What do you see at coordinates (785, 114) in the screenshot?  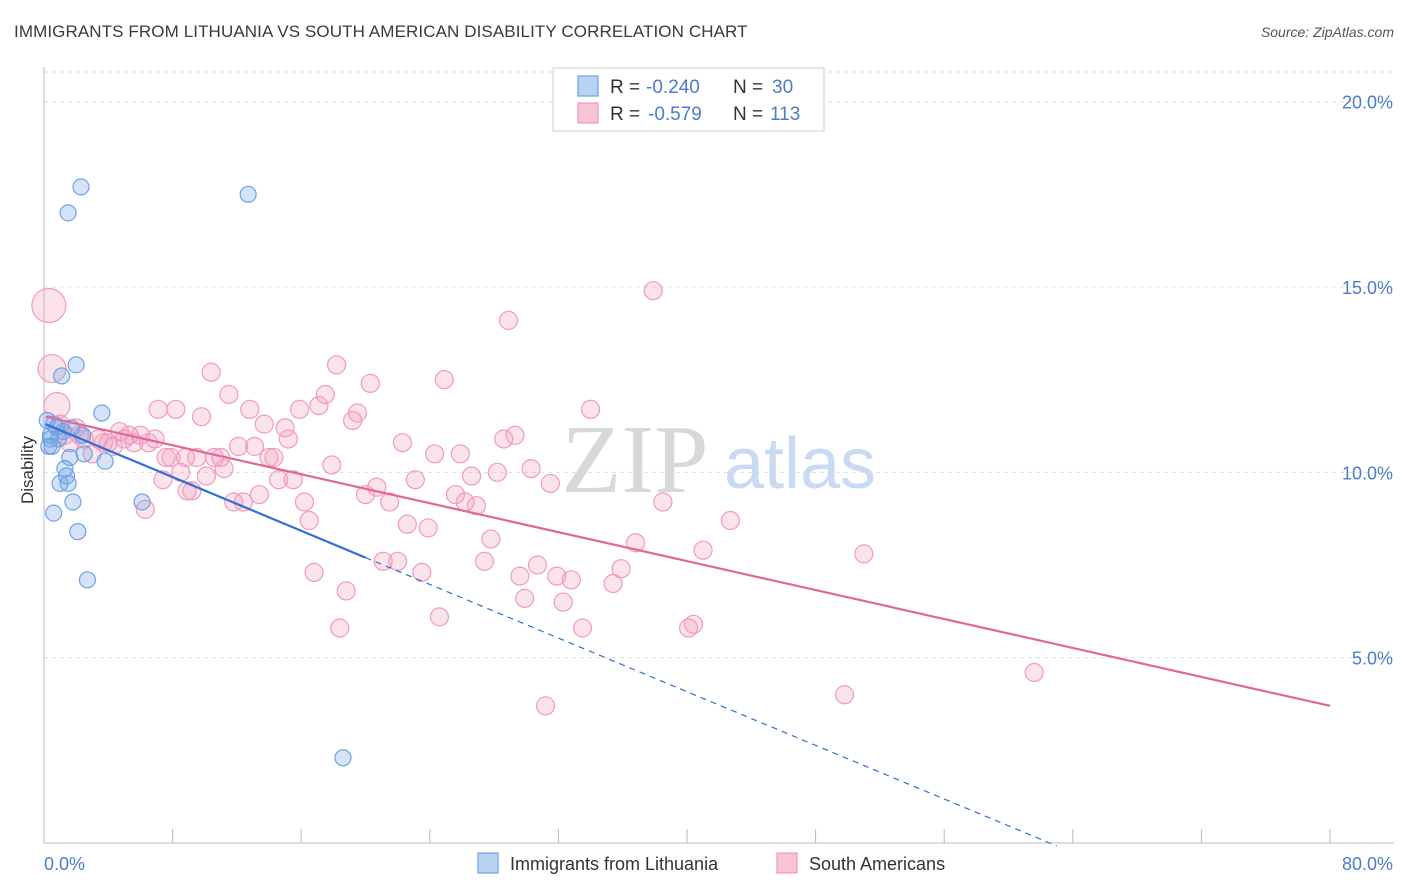 I see `stats-n-value-south: 113` at bounding box center [785, 114].